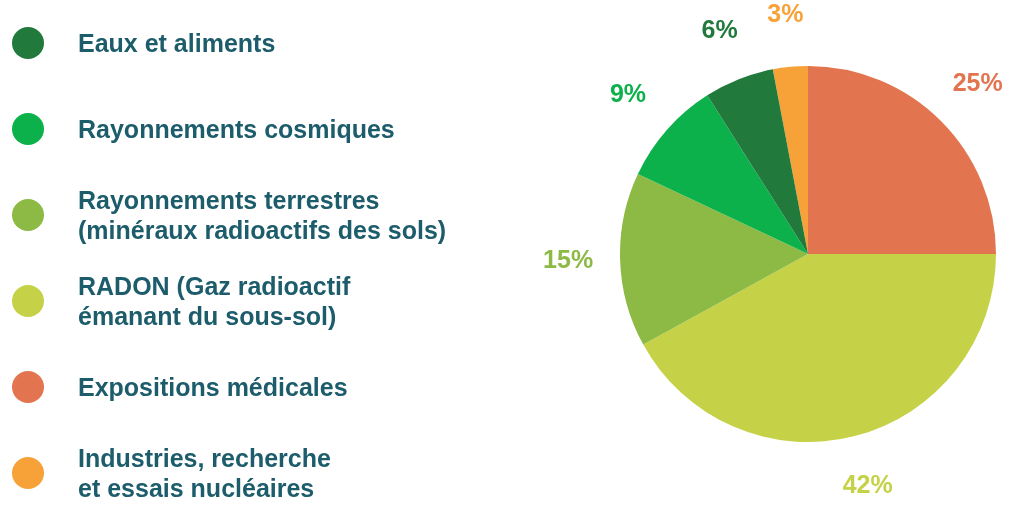 This screenshot has width=1012, height=508. What do you see at coordinates (977, 82) in the screenshot?
I see `data-label: 25%` at bounding box center [977, 82].